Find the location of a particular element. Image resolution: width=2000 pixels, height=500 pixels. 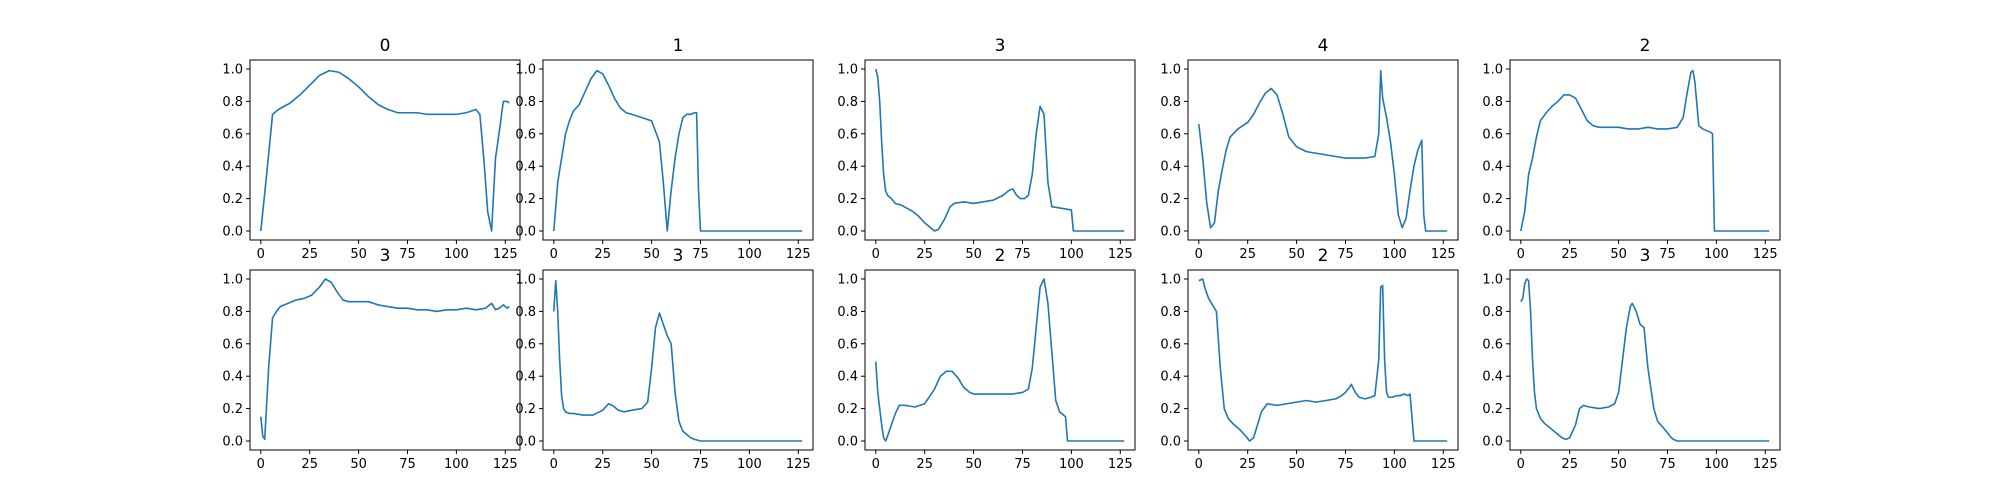

subplot-3: 3 0 25 50 75 100 125 0.0 0.2 0.4 0.6 0.8 1.0 is located at coordinates (986, 149).